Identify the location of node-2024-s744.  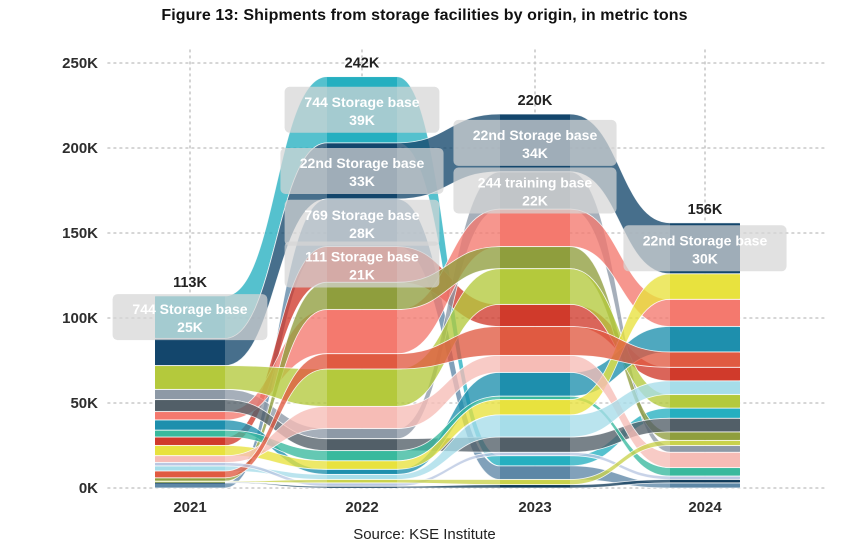
(705, 413).